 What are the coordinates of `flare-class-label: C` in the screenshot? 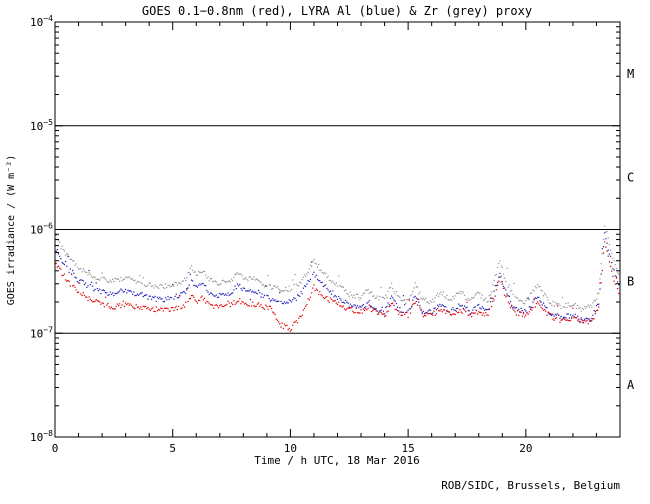 It's located at (630, 178).